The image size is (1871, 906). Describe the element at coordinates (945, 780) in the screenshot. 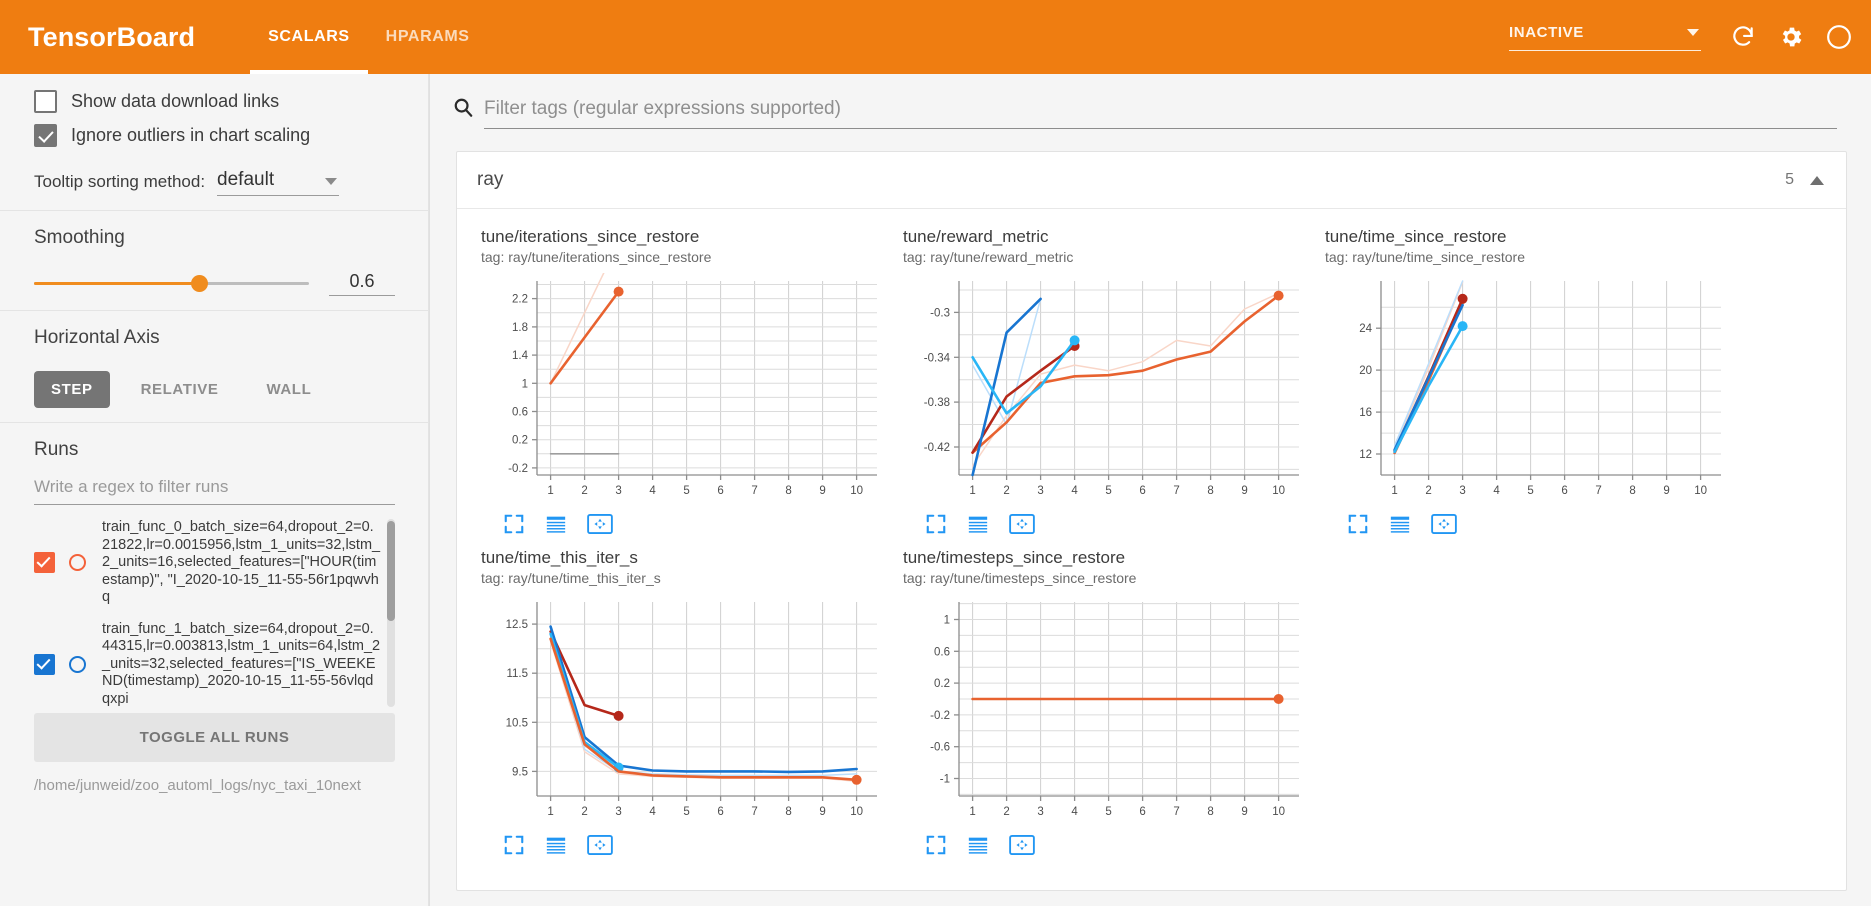

I see `svg-text: -1` at that location.